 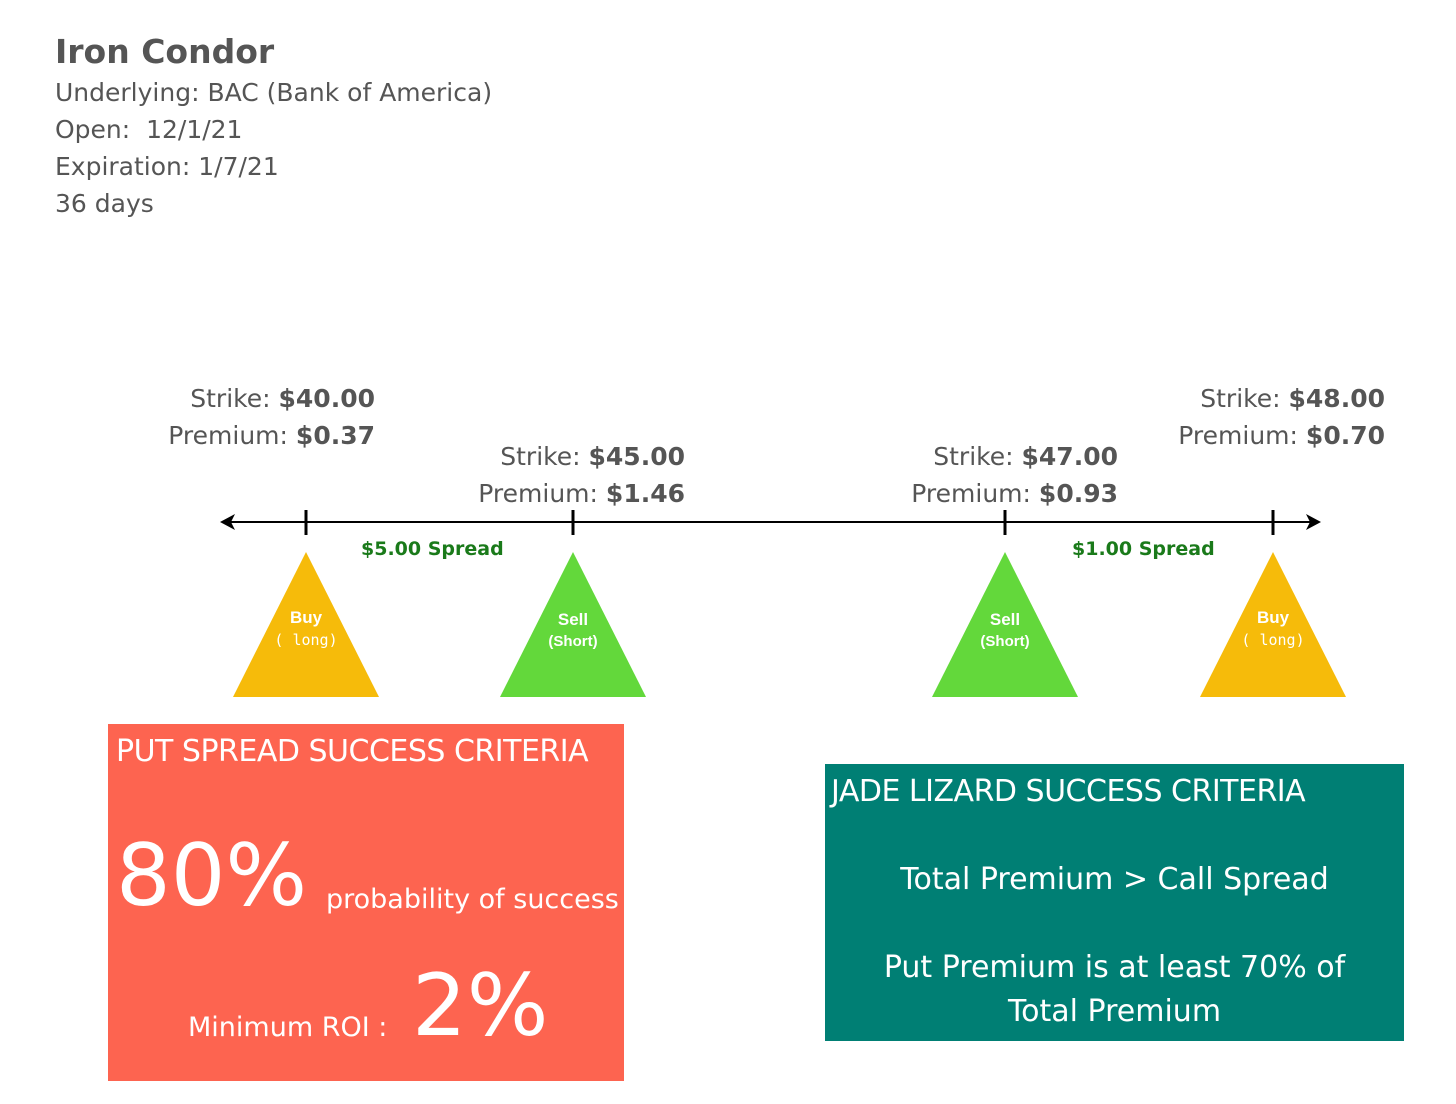 I want to click on leg-2-side: (Short), so click(x=573, y=641).